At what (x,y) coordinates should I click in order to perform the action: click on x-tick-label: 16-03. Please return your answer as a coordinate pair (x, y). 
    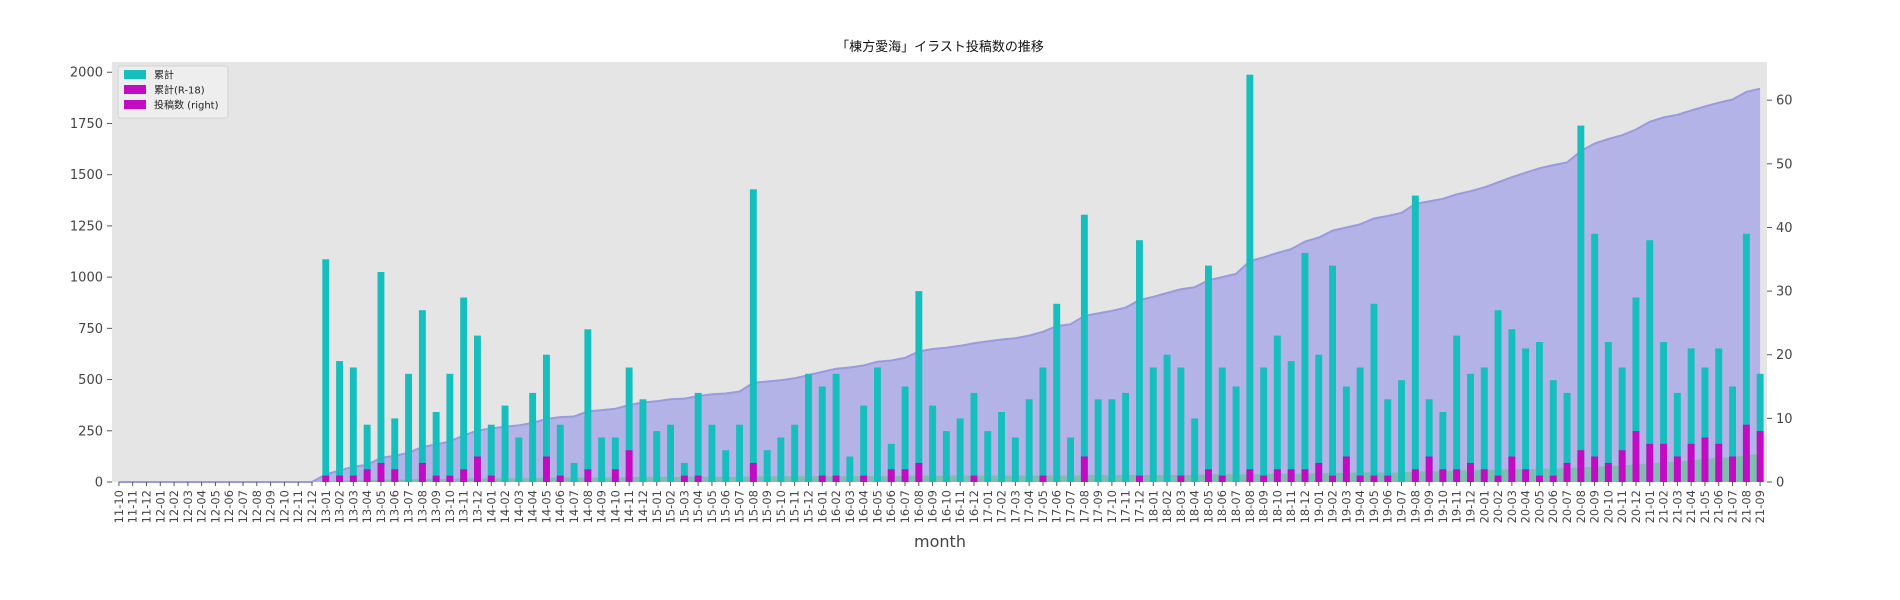
    Looking at the image, I should click on (850, 506).